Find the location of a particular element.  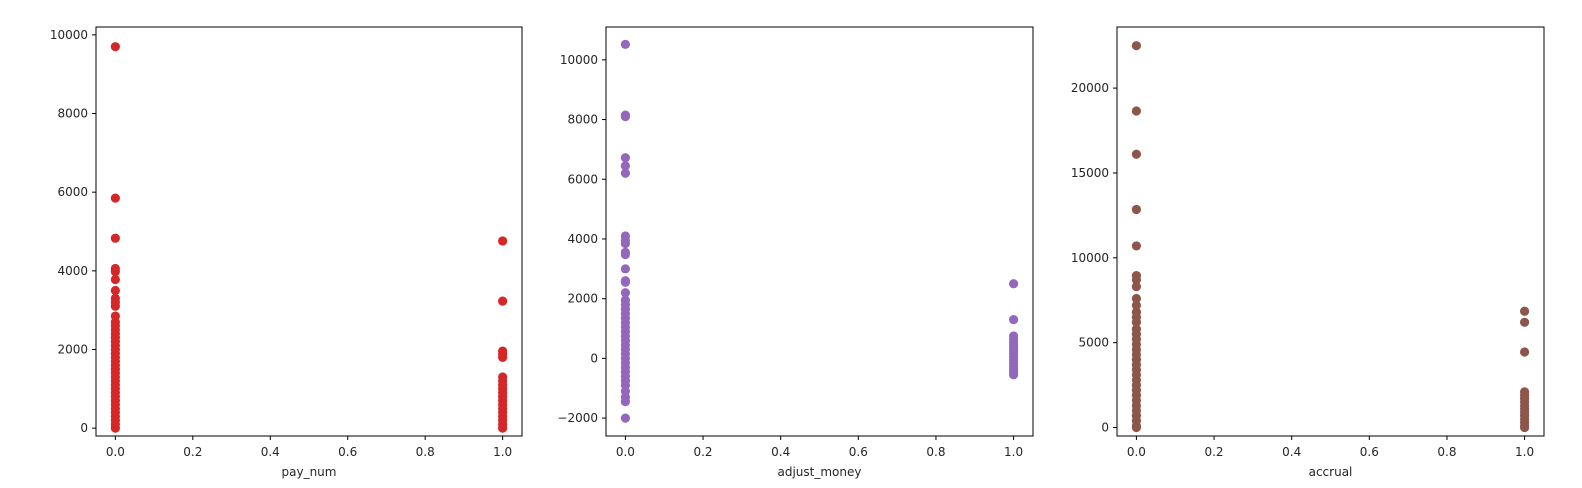

x-axis-label: pay_num is located at coordinates (309, 472).